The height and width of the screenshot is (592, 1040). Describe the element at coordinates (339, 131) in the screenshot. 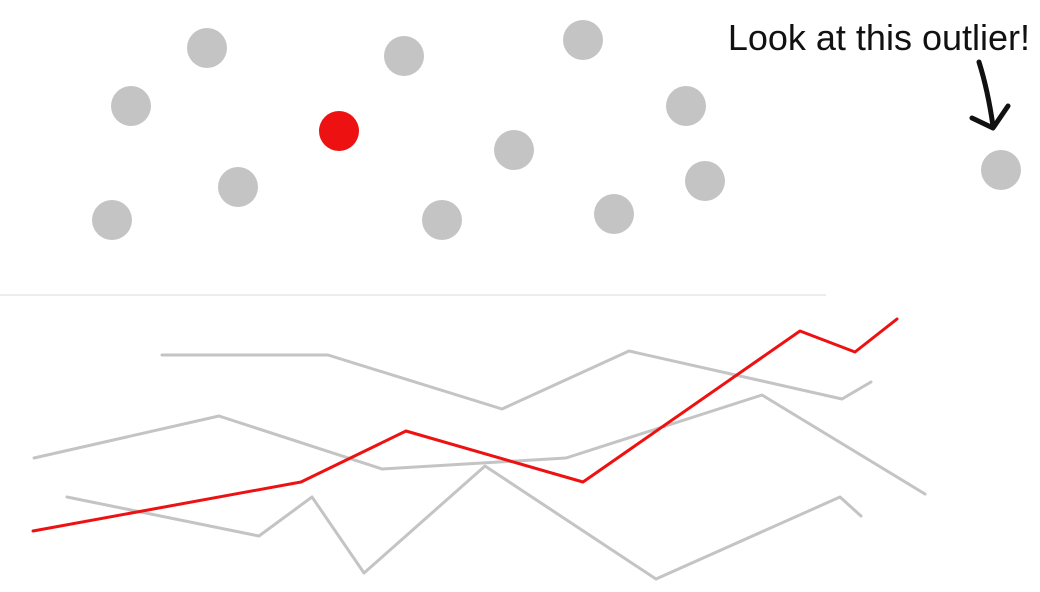

I see `highlight-point` at that location.